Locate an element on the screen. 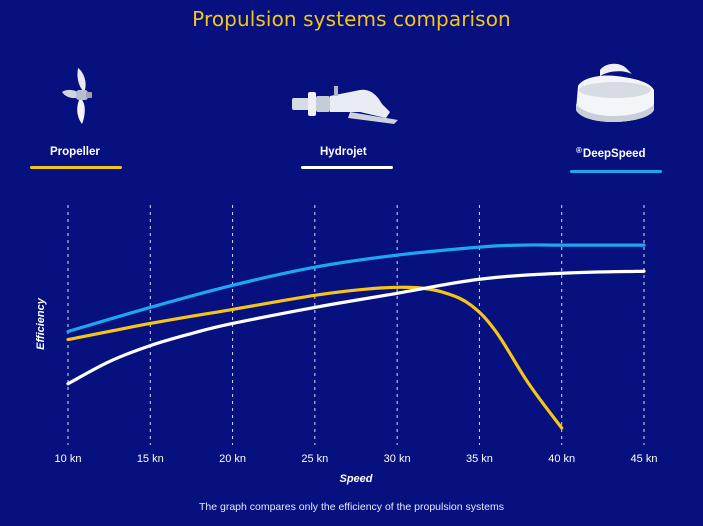  x-tick-label: 45 kn is located at coordinates (644, 459).